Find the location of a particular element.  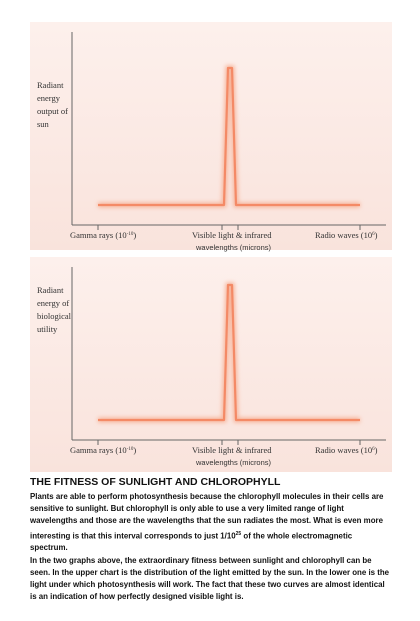

y-label: energy is located at coordinates (49, 98).